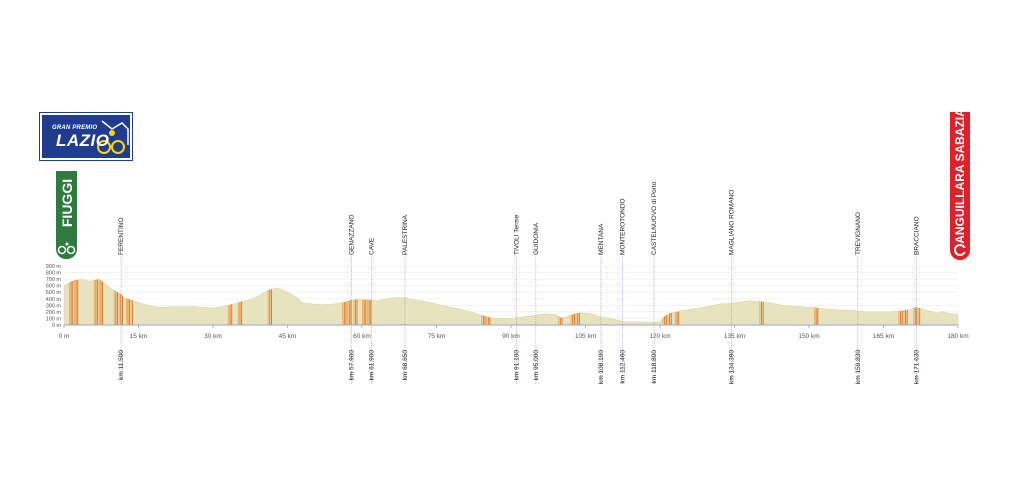 Image resolution: width=1009 pixels, height=500 pixels. I want to click on place-name: CAVE, so click(371, 246).